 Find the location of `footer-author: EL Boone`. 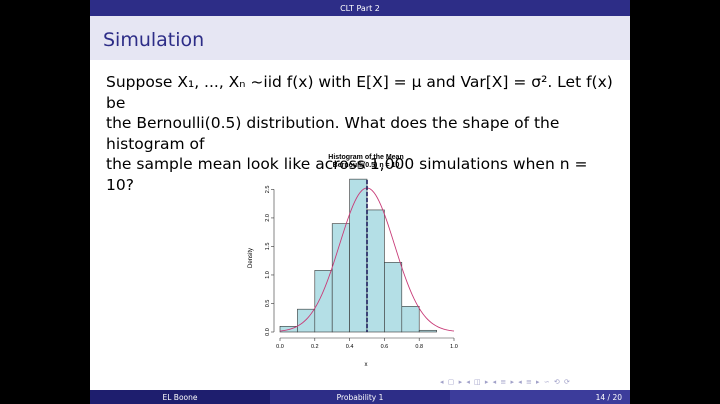

footer-author: EL Boone is located at coordinates (180, 397).